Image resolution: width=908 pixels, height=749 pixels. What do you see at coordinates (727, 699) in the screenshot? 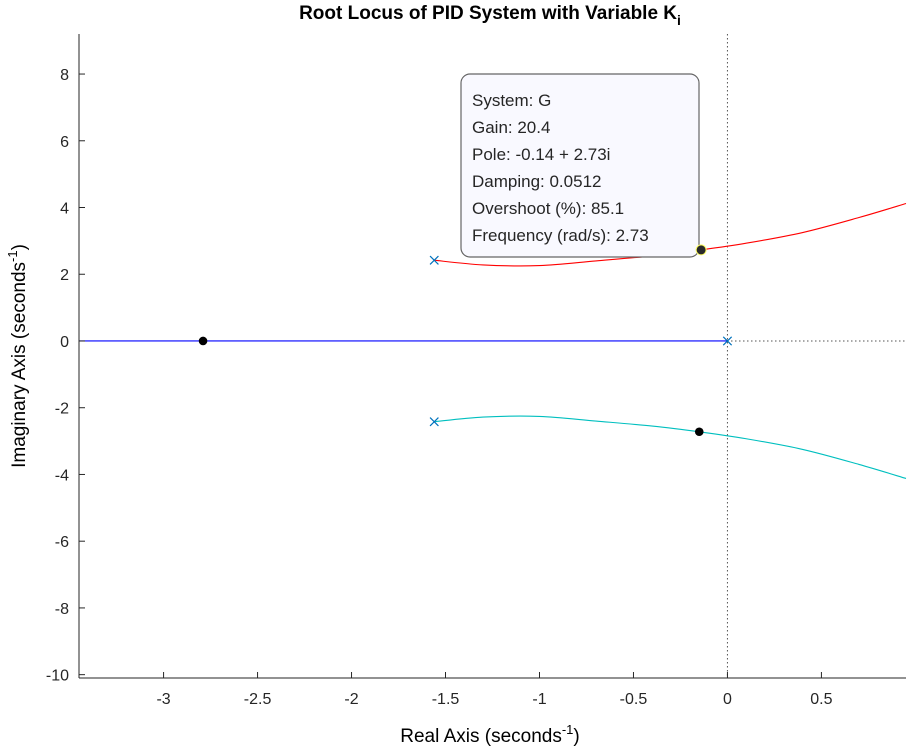
I see `x-tick-label: 0` at bounding box center [727, 699].